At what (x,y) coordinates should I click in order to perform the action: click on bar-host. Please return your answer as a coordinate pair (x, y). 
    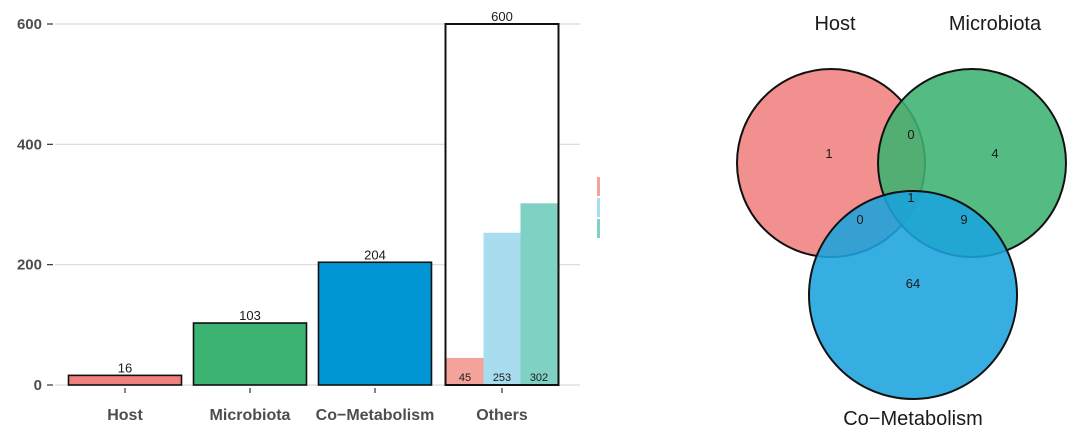
    Looking at the image, I should click on (125, 380).